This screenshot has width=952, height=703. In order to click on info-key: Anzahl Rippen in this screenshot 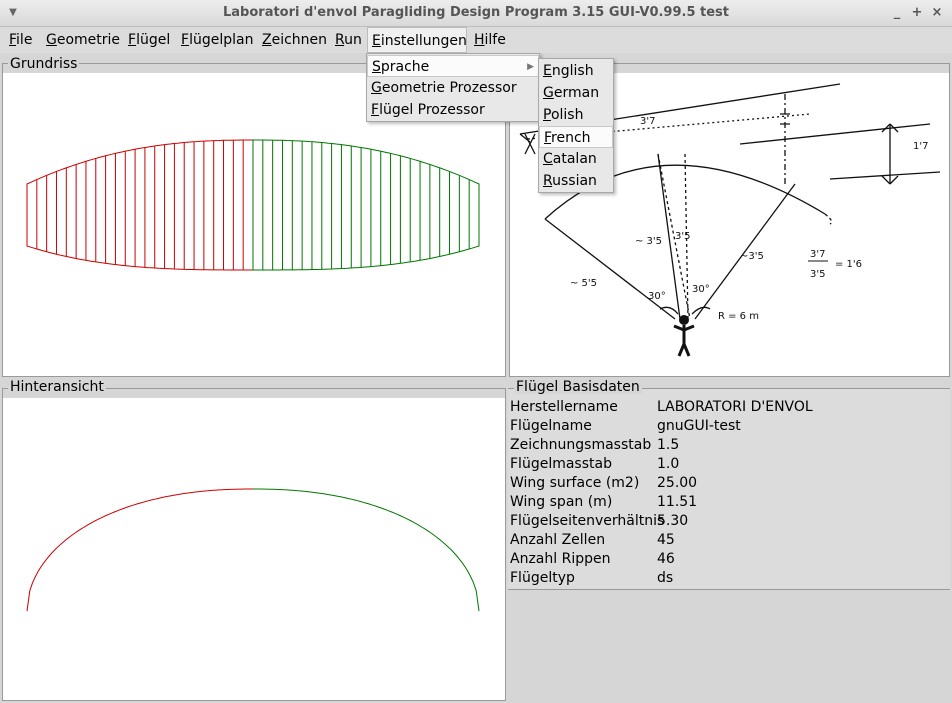, I will do `click(560, 559)`.